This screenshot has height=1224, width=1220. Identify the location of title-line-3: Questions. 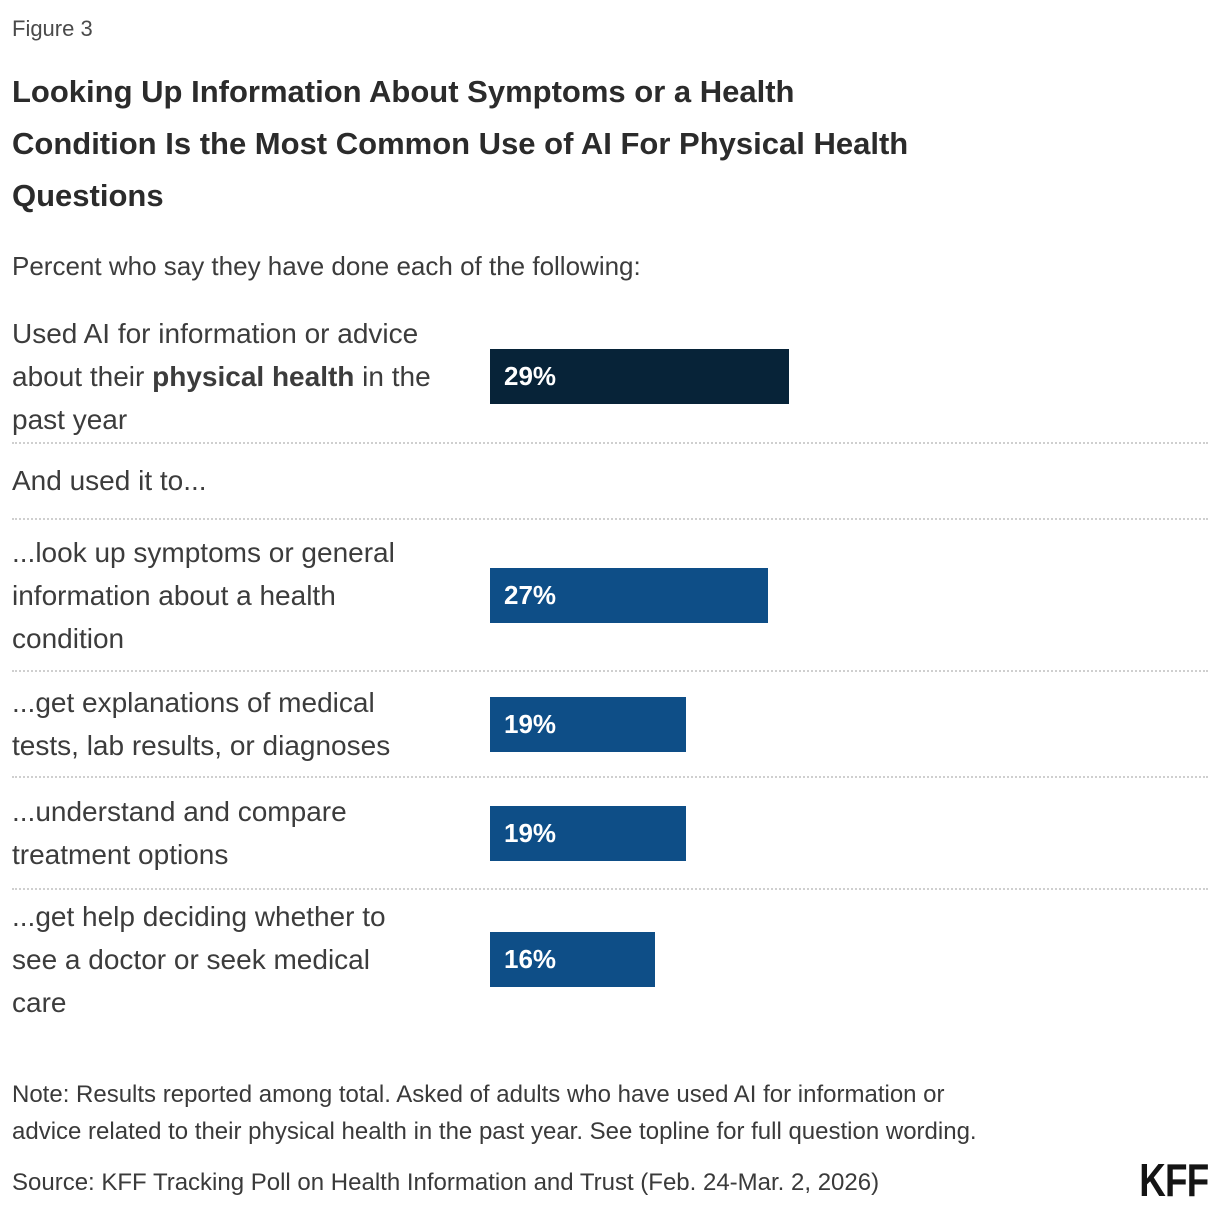
(88, 195).